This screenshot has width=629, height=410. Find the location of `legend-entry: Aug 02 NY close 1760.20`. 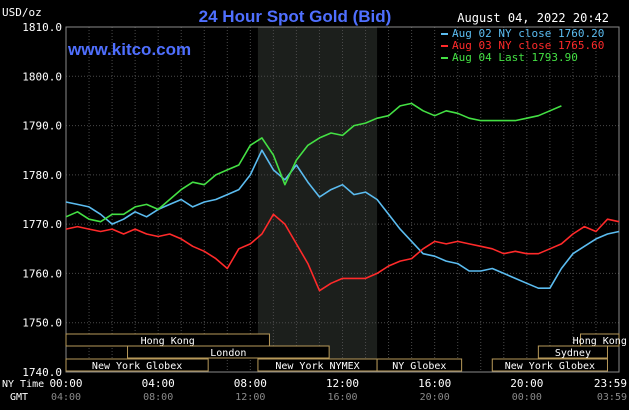

legend-entry: Aug 02 NY close 1760.20 is located at coordinates (528, 33).